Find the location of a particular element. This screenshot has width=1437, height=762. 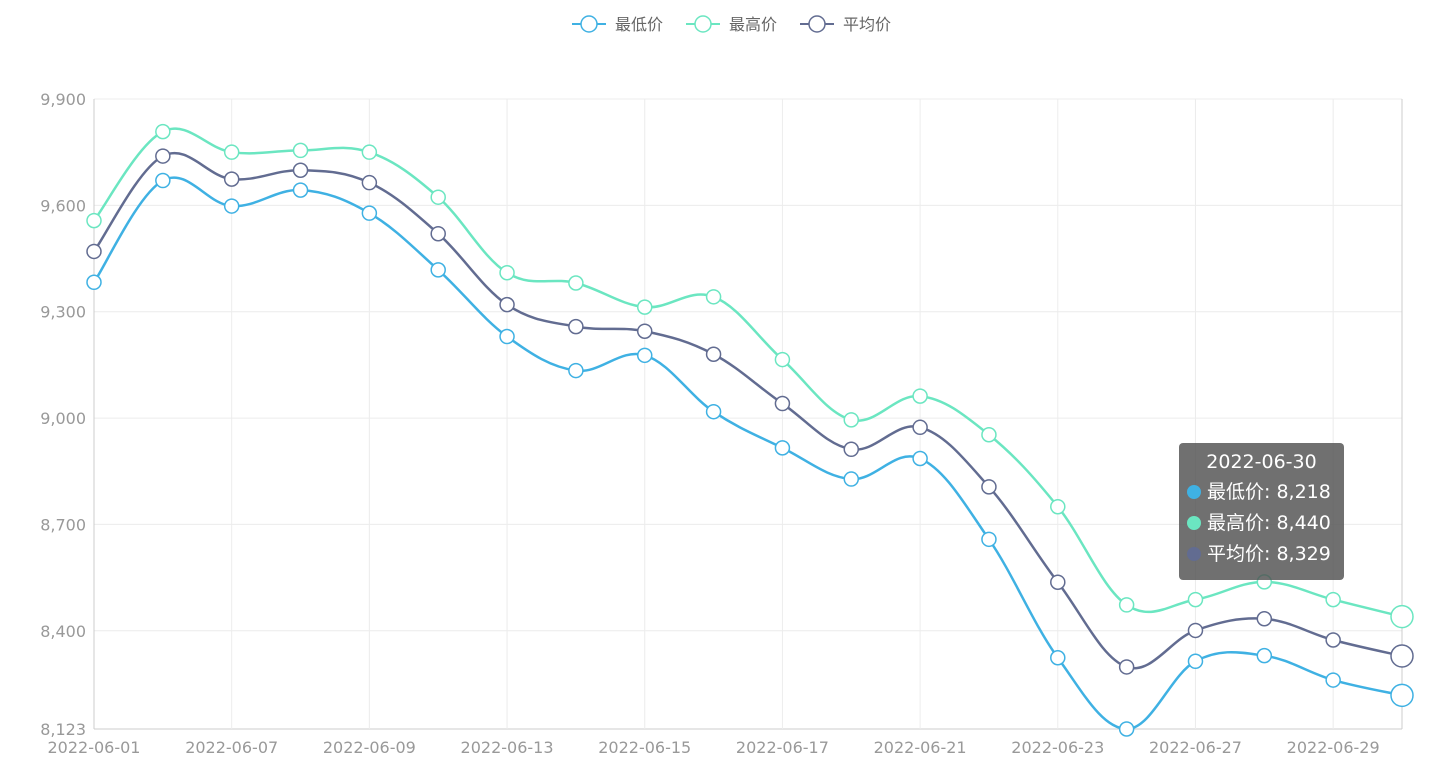

legend-item-0: 最低价 is located at coordinates (617, 24).